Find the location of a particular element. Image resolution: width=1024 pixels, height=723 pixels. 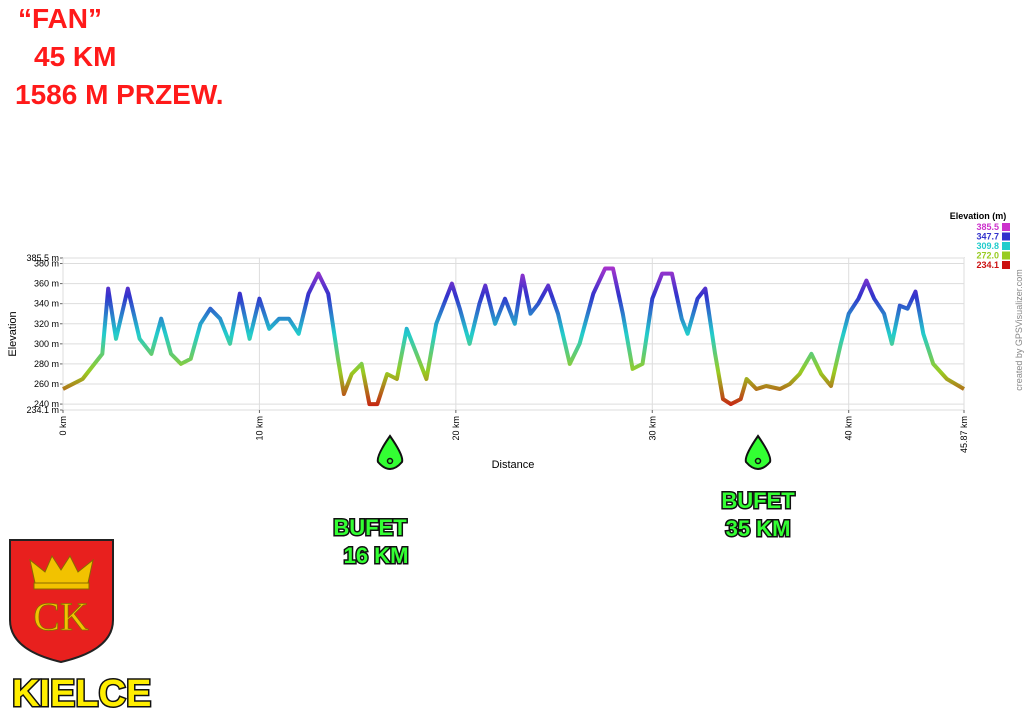

legend-label: 272.0 is located at coordinates (987, 256).